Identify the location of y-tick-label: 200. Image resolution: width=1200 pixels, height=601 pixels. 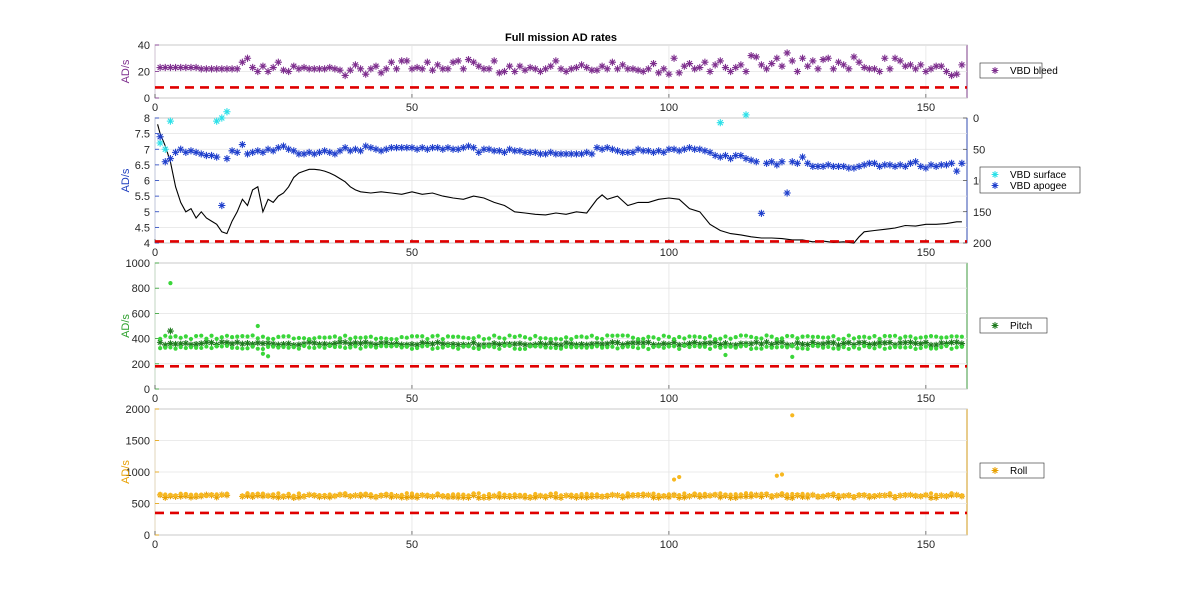
(141, 365).